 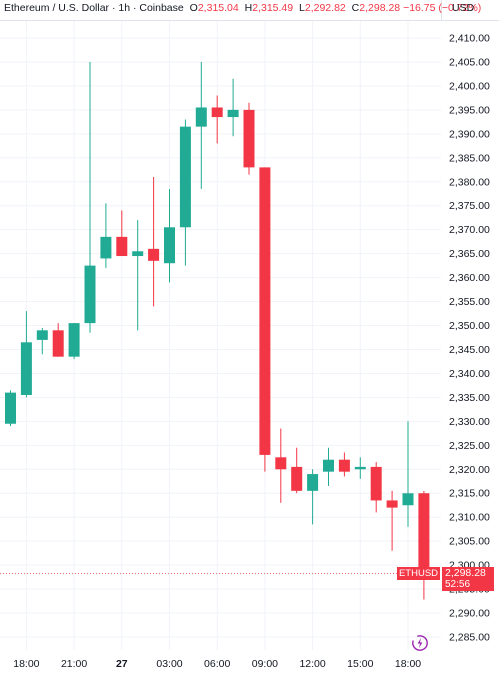 I want to click on y-tick-label: 2,330.00, so click(x=469, y=422).